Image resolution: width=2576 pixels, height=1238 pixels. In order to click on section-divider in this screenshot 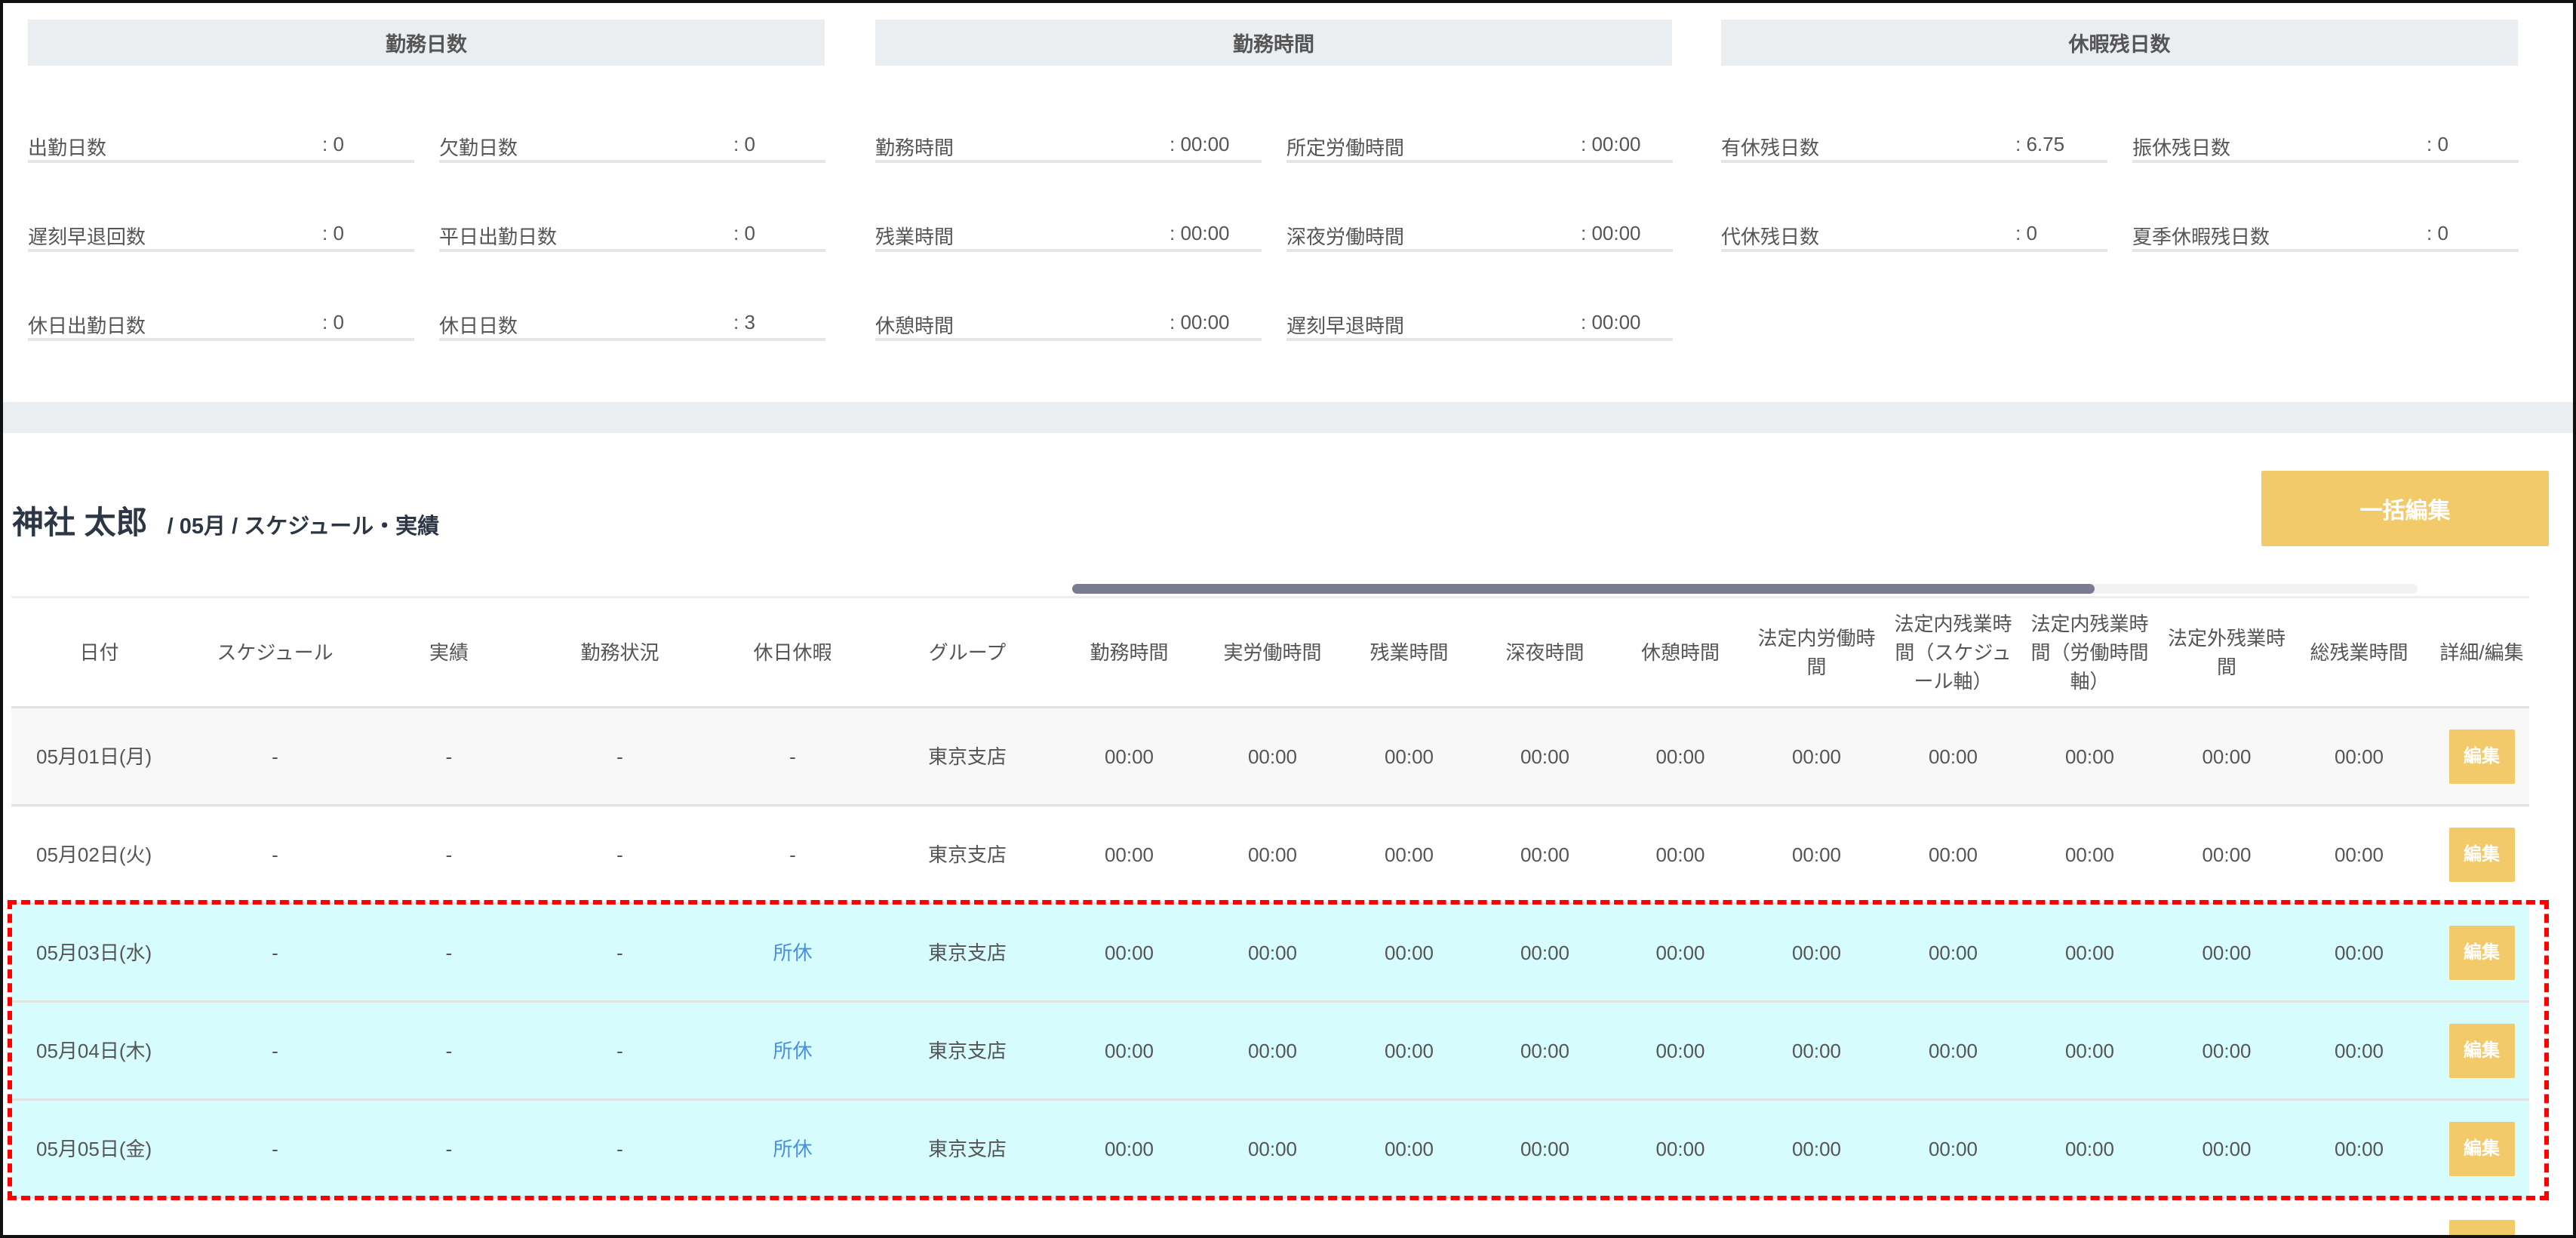, I will do `click(1288, 417)`.